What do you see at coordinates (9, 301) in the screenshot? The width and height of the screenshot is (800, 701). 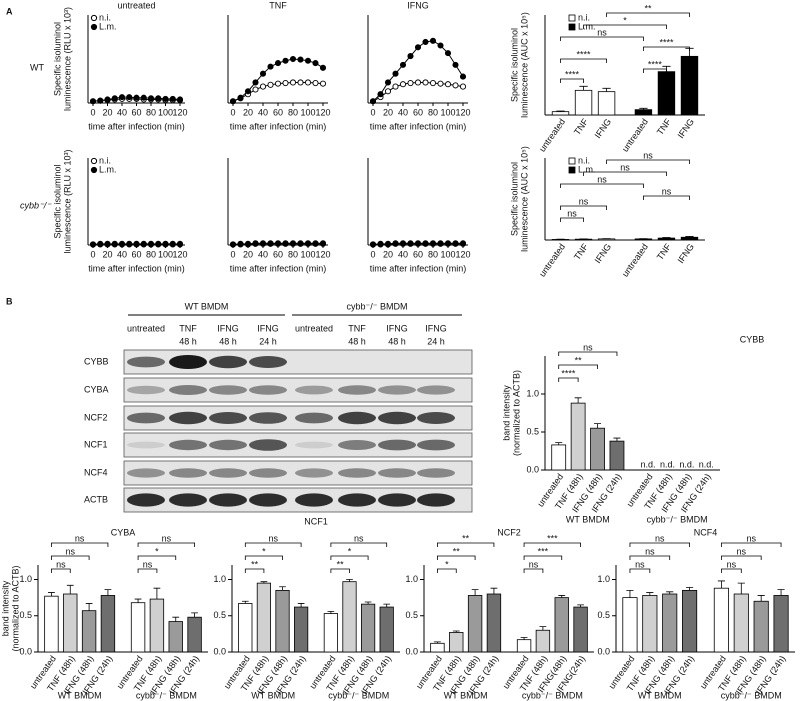 I see `panel-label: B` at bounding box center [9, 301].